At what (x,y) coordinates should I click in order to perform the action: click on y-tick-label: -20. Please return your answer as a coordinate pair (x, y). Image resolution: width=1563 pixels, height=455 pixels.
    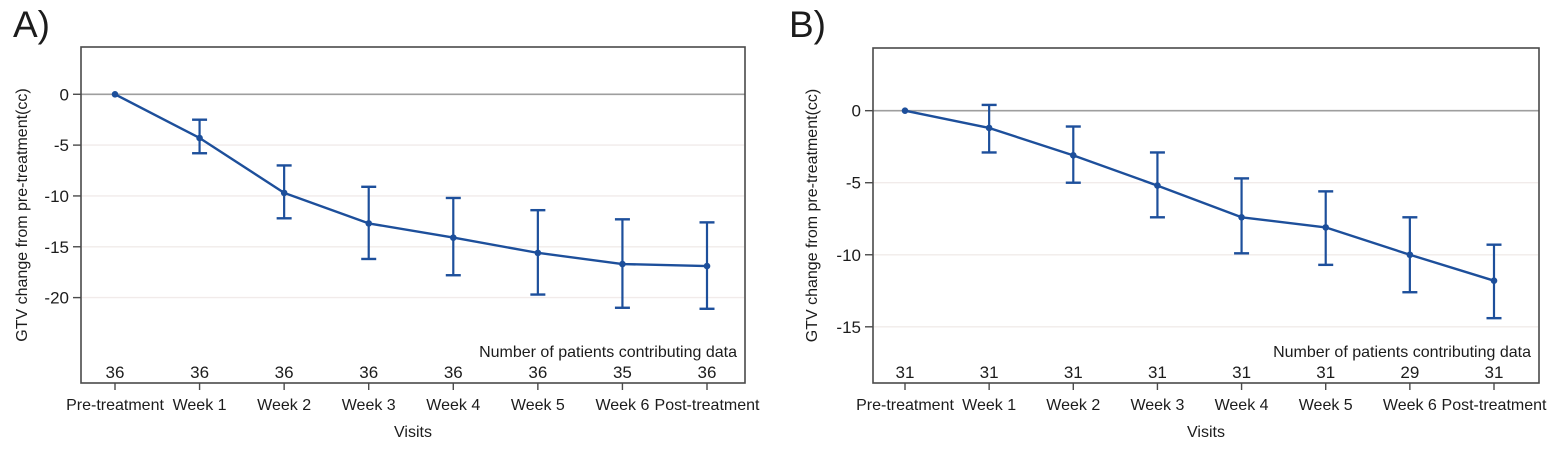
    Looking at the image, I should click on (56, 298).